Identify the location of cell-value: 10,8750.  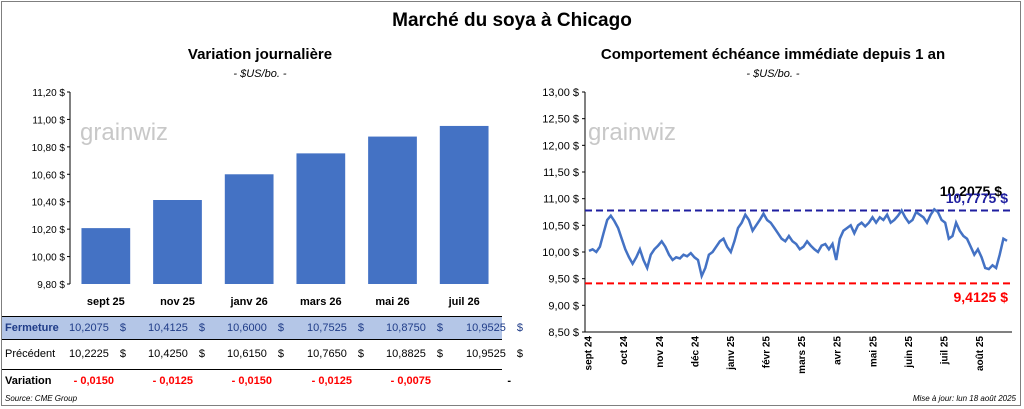
(406, 328).